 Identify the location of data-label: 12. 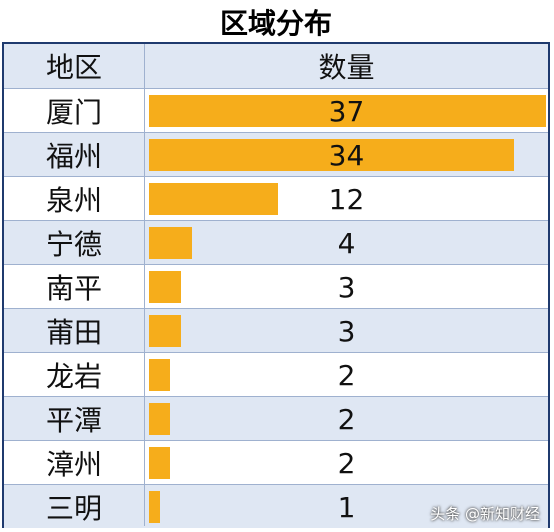
(346, 199).